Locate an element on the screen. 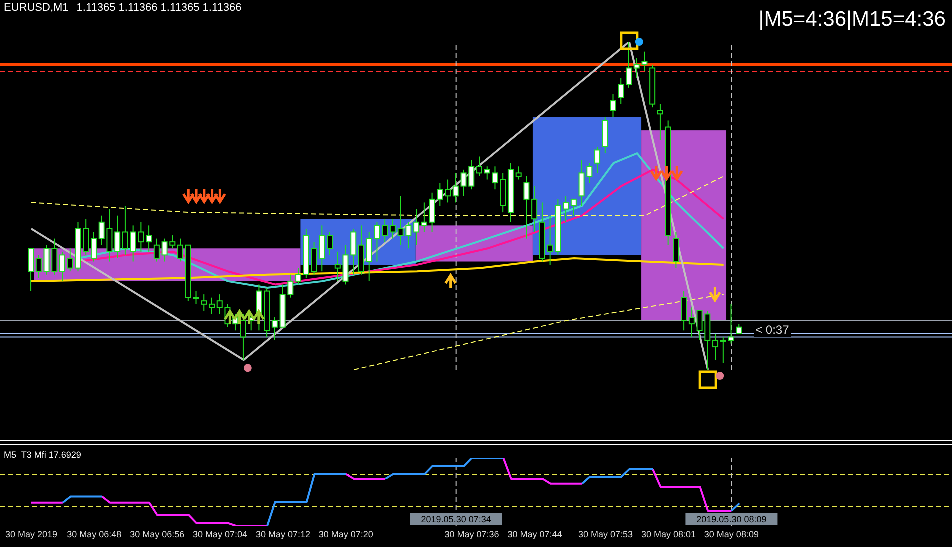 This screenshot has width=952, height=547. chart-title: M5 T3 Mfi 17.6929 is located at coordinates (43, 455).